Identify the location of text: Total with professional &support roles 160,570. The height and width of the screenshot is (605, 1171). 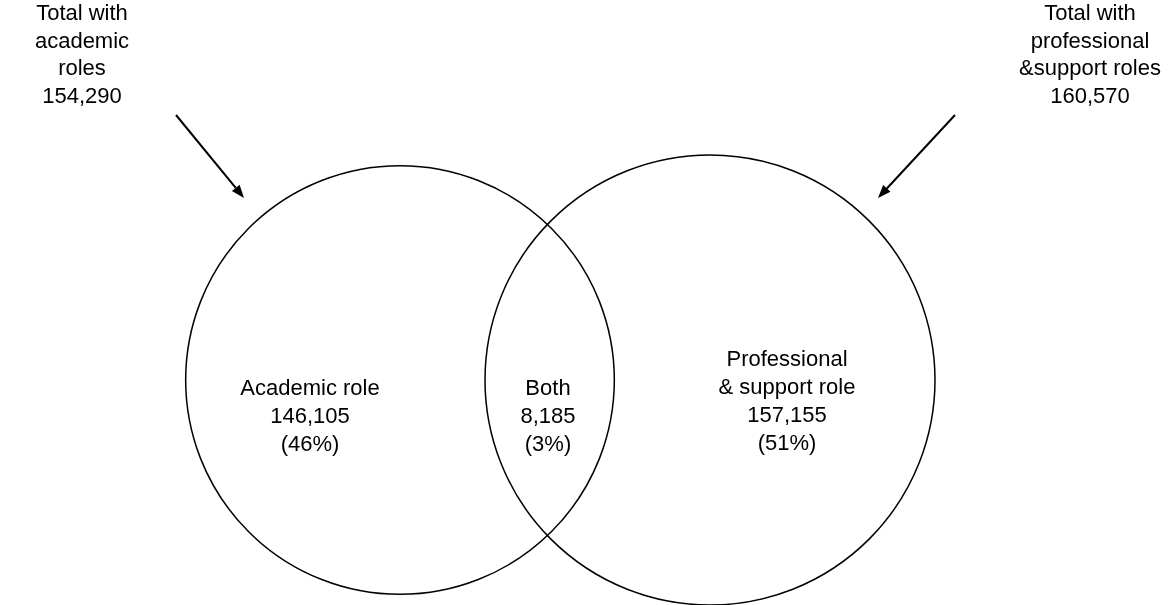
(1090, 54).